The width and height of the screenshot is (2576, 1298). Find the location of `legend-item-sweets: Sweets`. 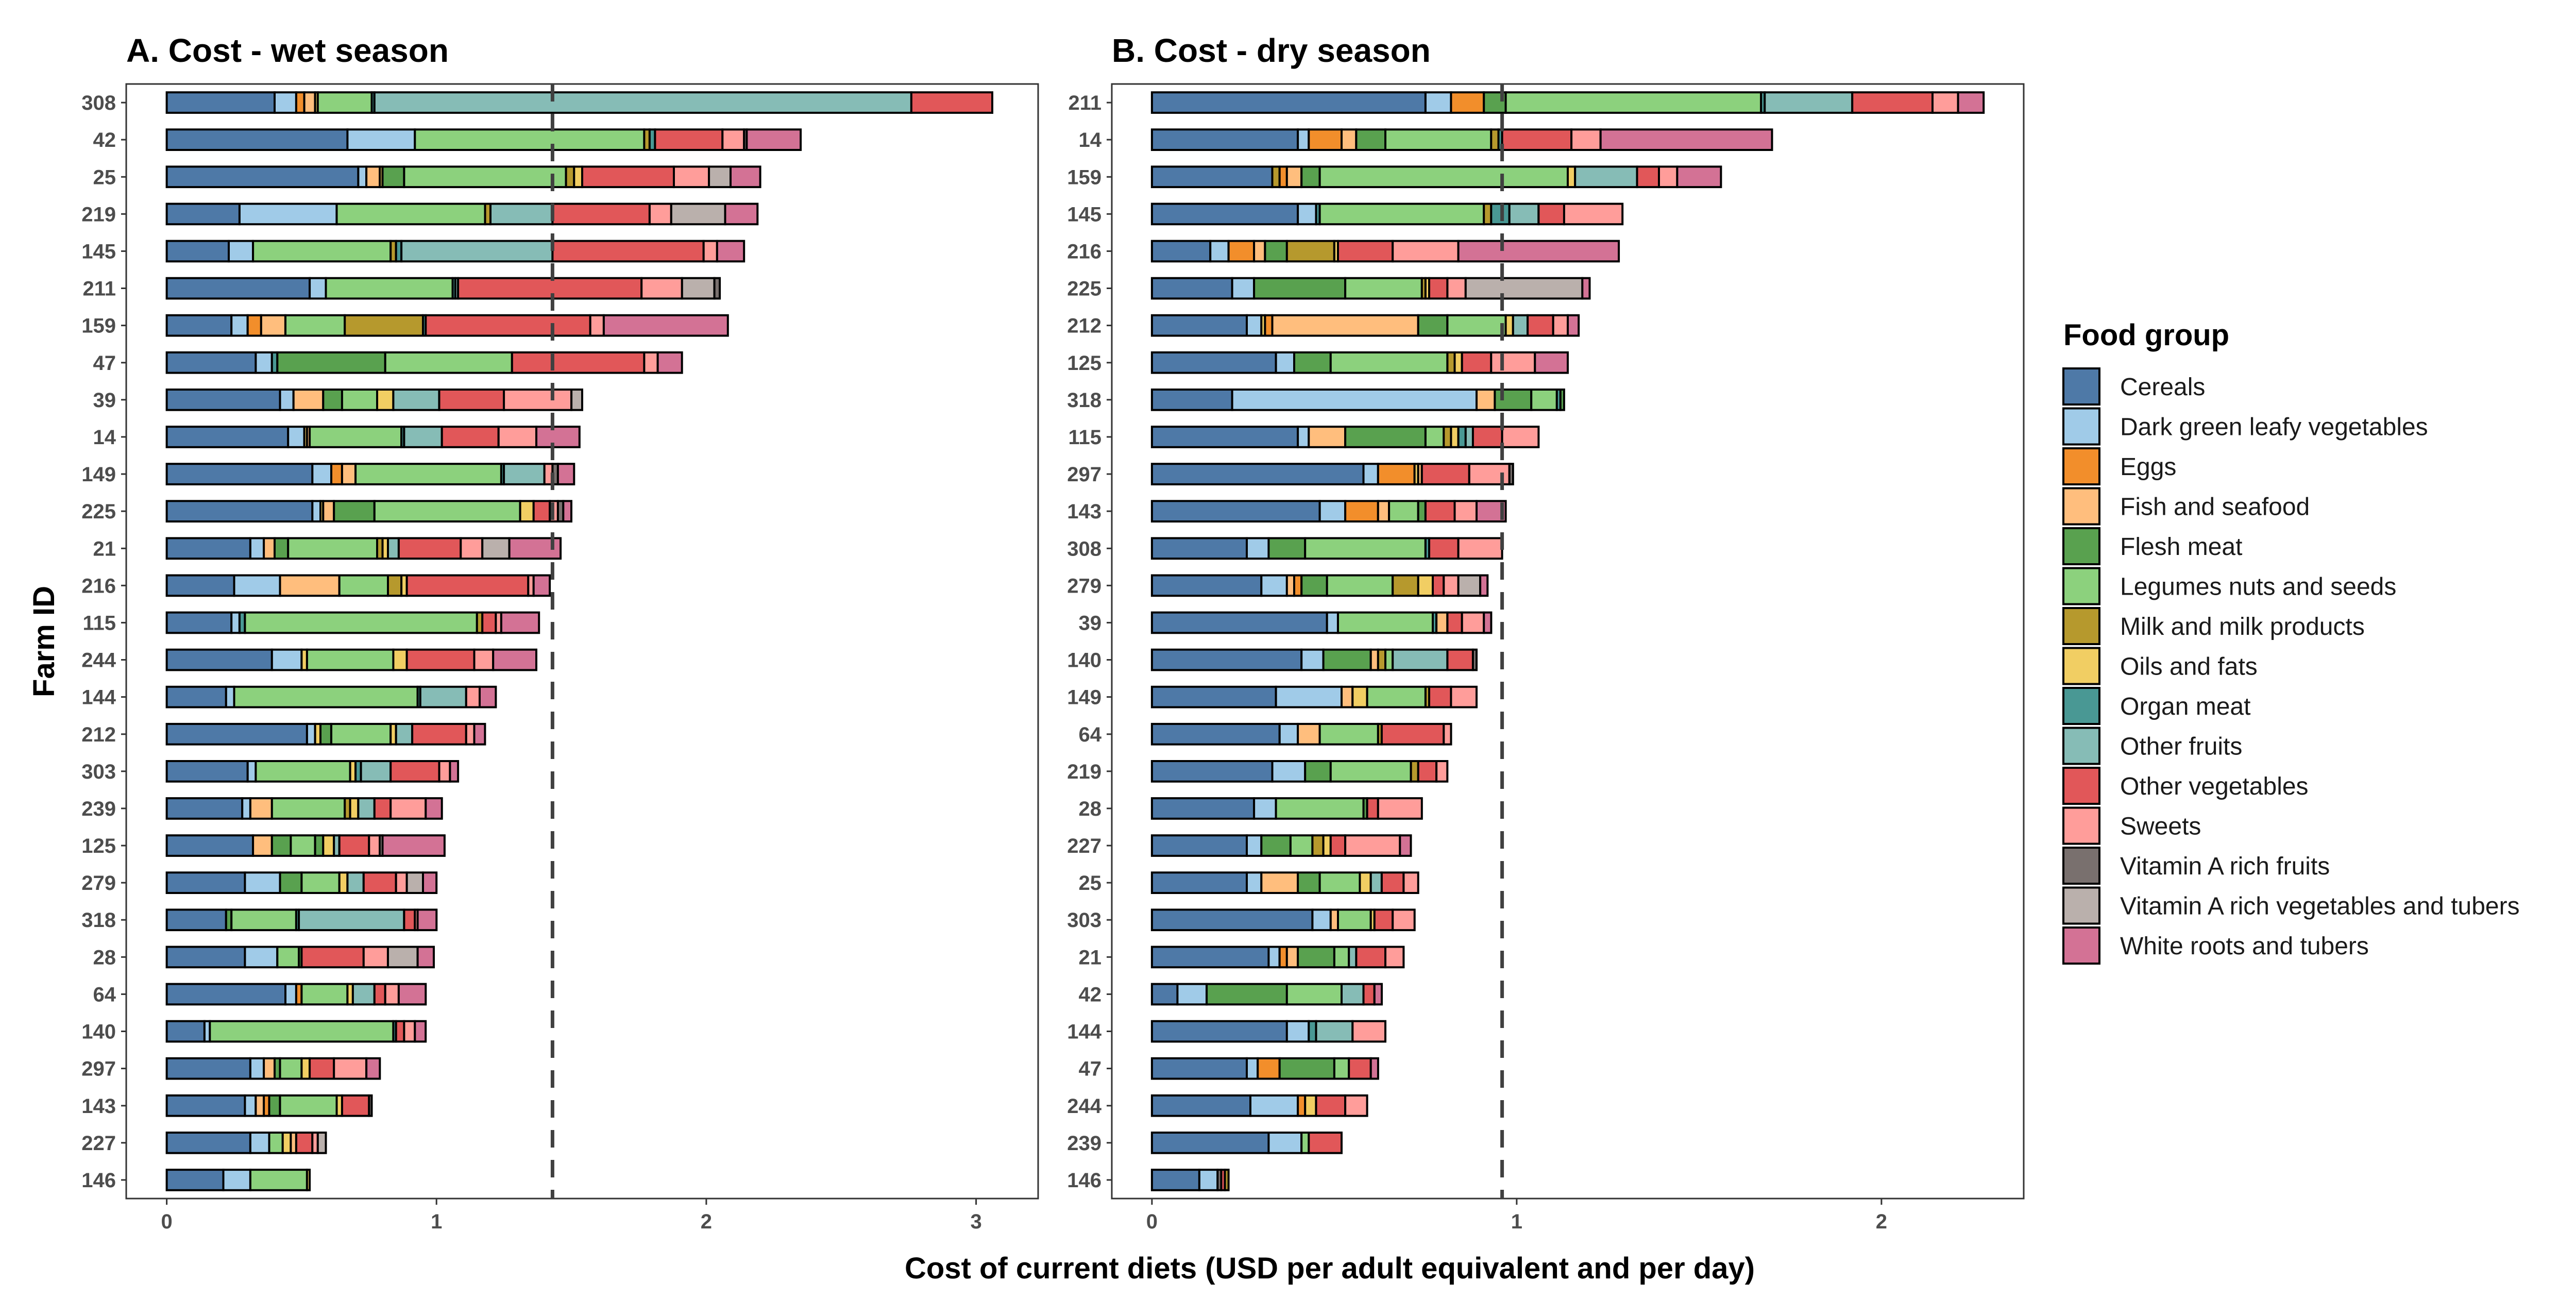

legend-item-sweets: Sweets is located at coordinates (2131, 825).